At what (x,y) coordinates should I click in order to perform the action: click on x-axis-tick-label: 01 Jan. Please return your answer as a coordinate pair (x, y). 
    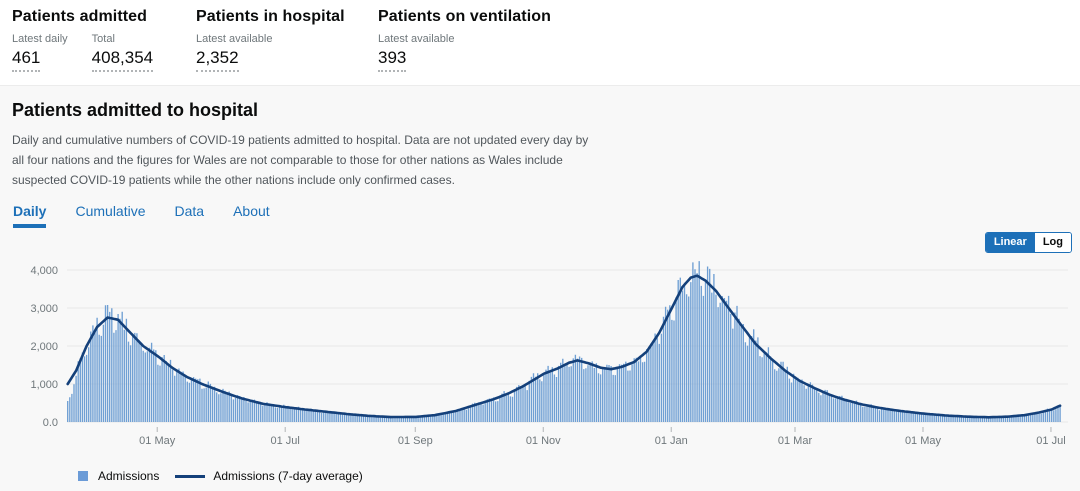
    Looking at the image, I should click on (671, 441).